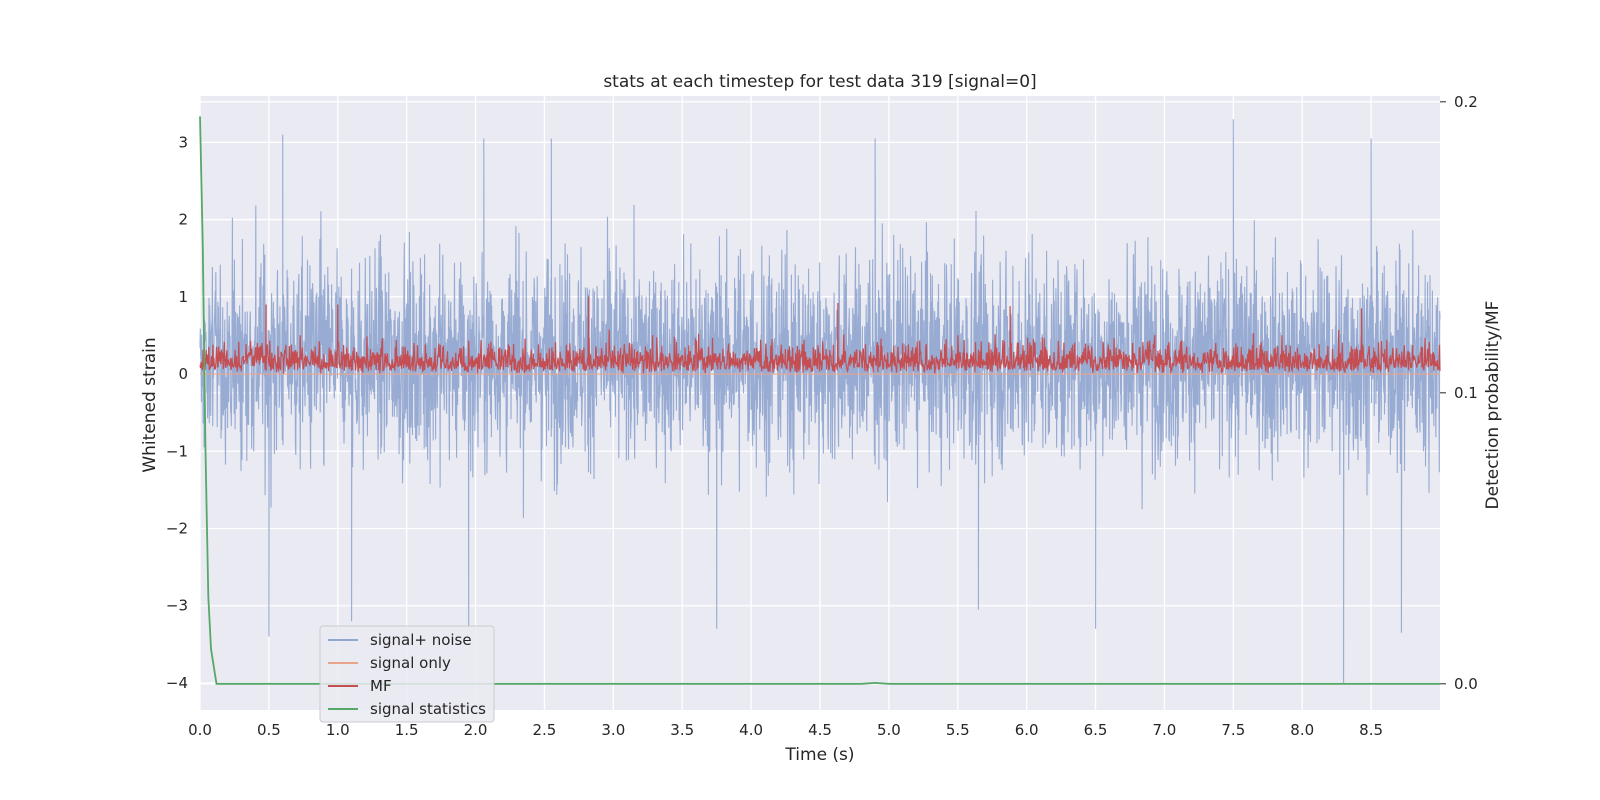 Image resolution: width=1600 pixels, height=800 pixels. What do you see at coordinates (269, 730) in the screenshot?
I see `x-tick-label: 0.5` at bounding box center [269, 730].